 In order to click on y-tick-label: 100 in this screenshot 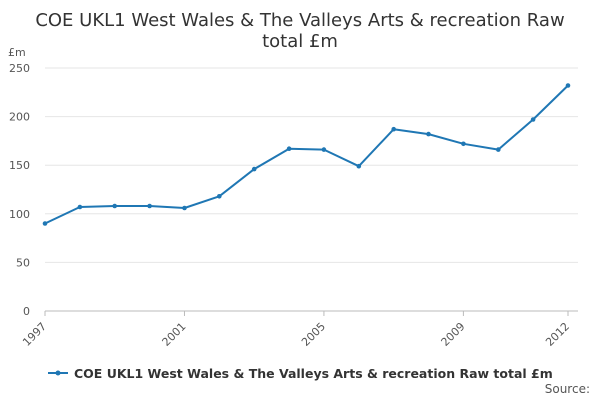, I will do `click(19, 214)`.